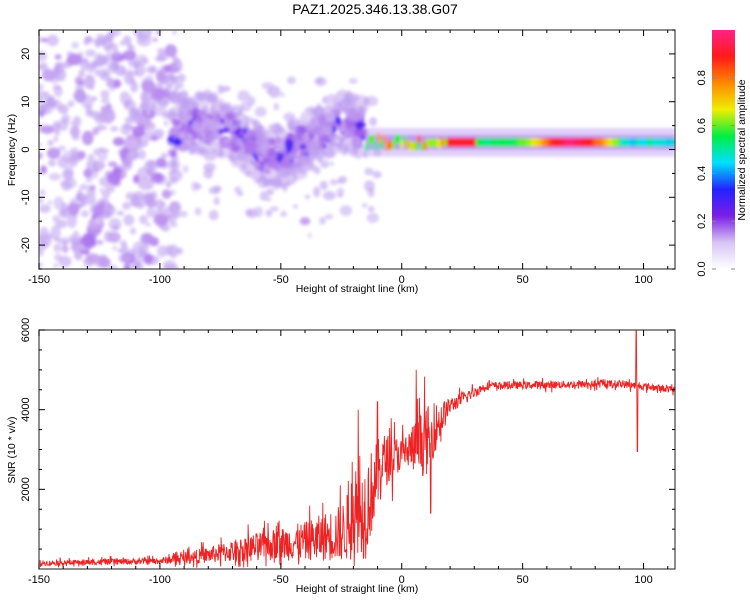 This screenshot has width=750, height=600. Describe the element at coordinates (702, 221) in the screenshot. I see `colorbar-tick-label: 0.2` at that location.